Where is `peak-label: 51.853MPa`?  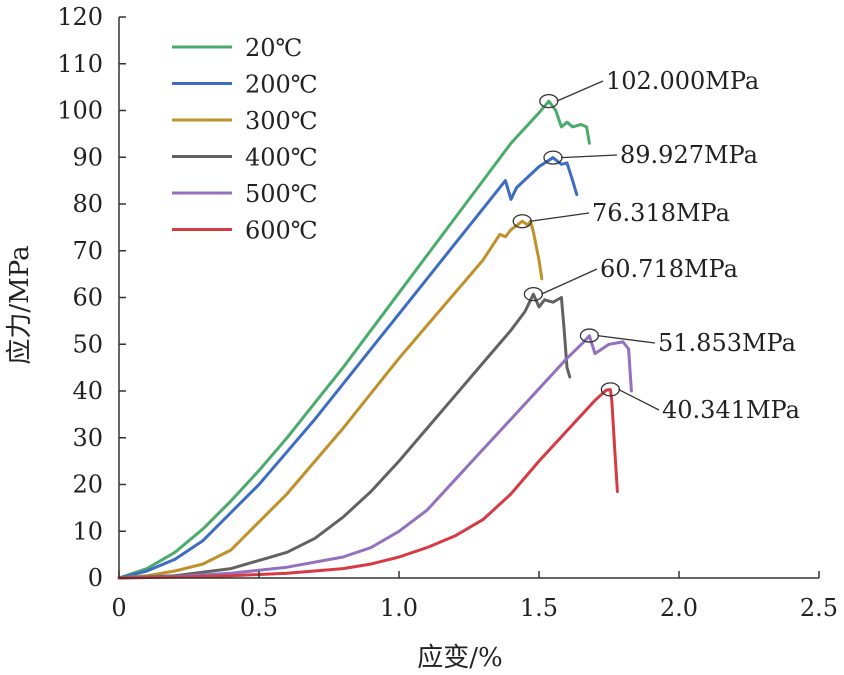
peak-label: 51.853MPa is located at coordinates (727, 343).